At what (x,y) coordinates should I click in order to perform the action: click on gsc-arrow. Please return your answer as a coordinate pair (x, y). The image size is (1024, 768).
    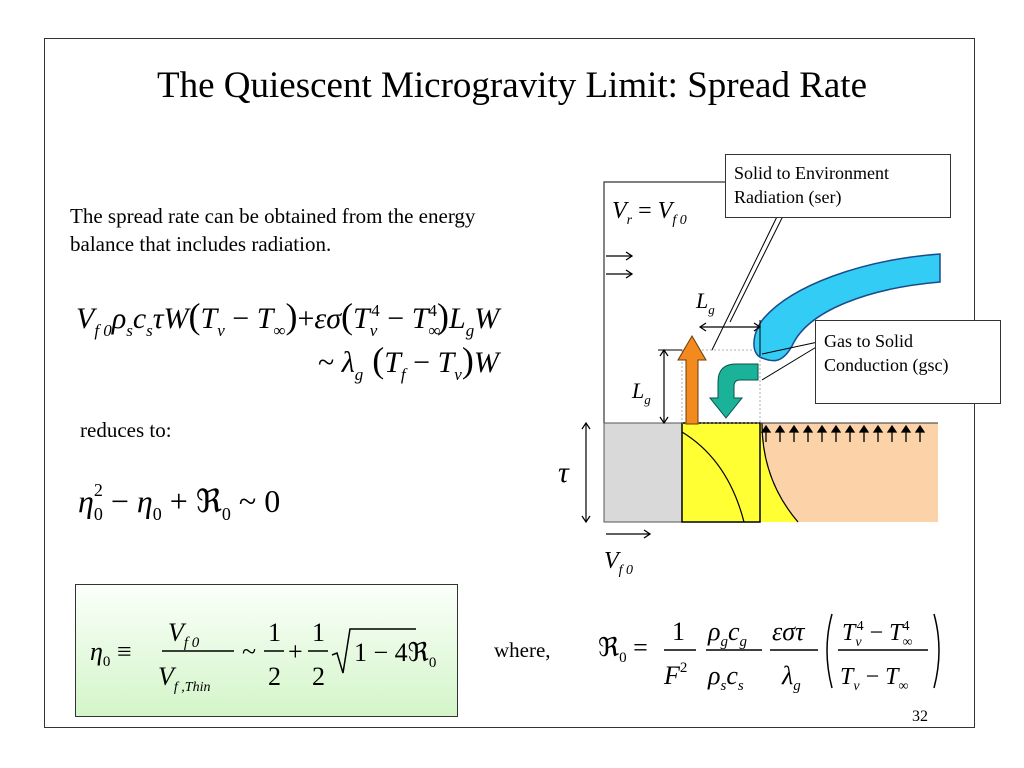
    Looking at the image, I should click on (733, 391).